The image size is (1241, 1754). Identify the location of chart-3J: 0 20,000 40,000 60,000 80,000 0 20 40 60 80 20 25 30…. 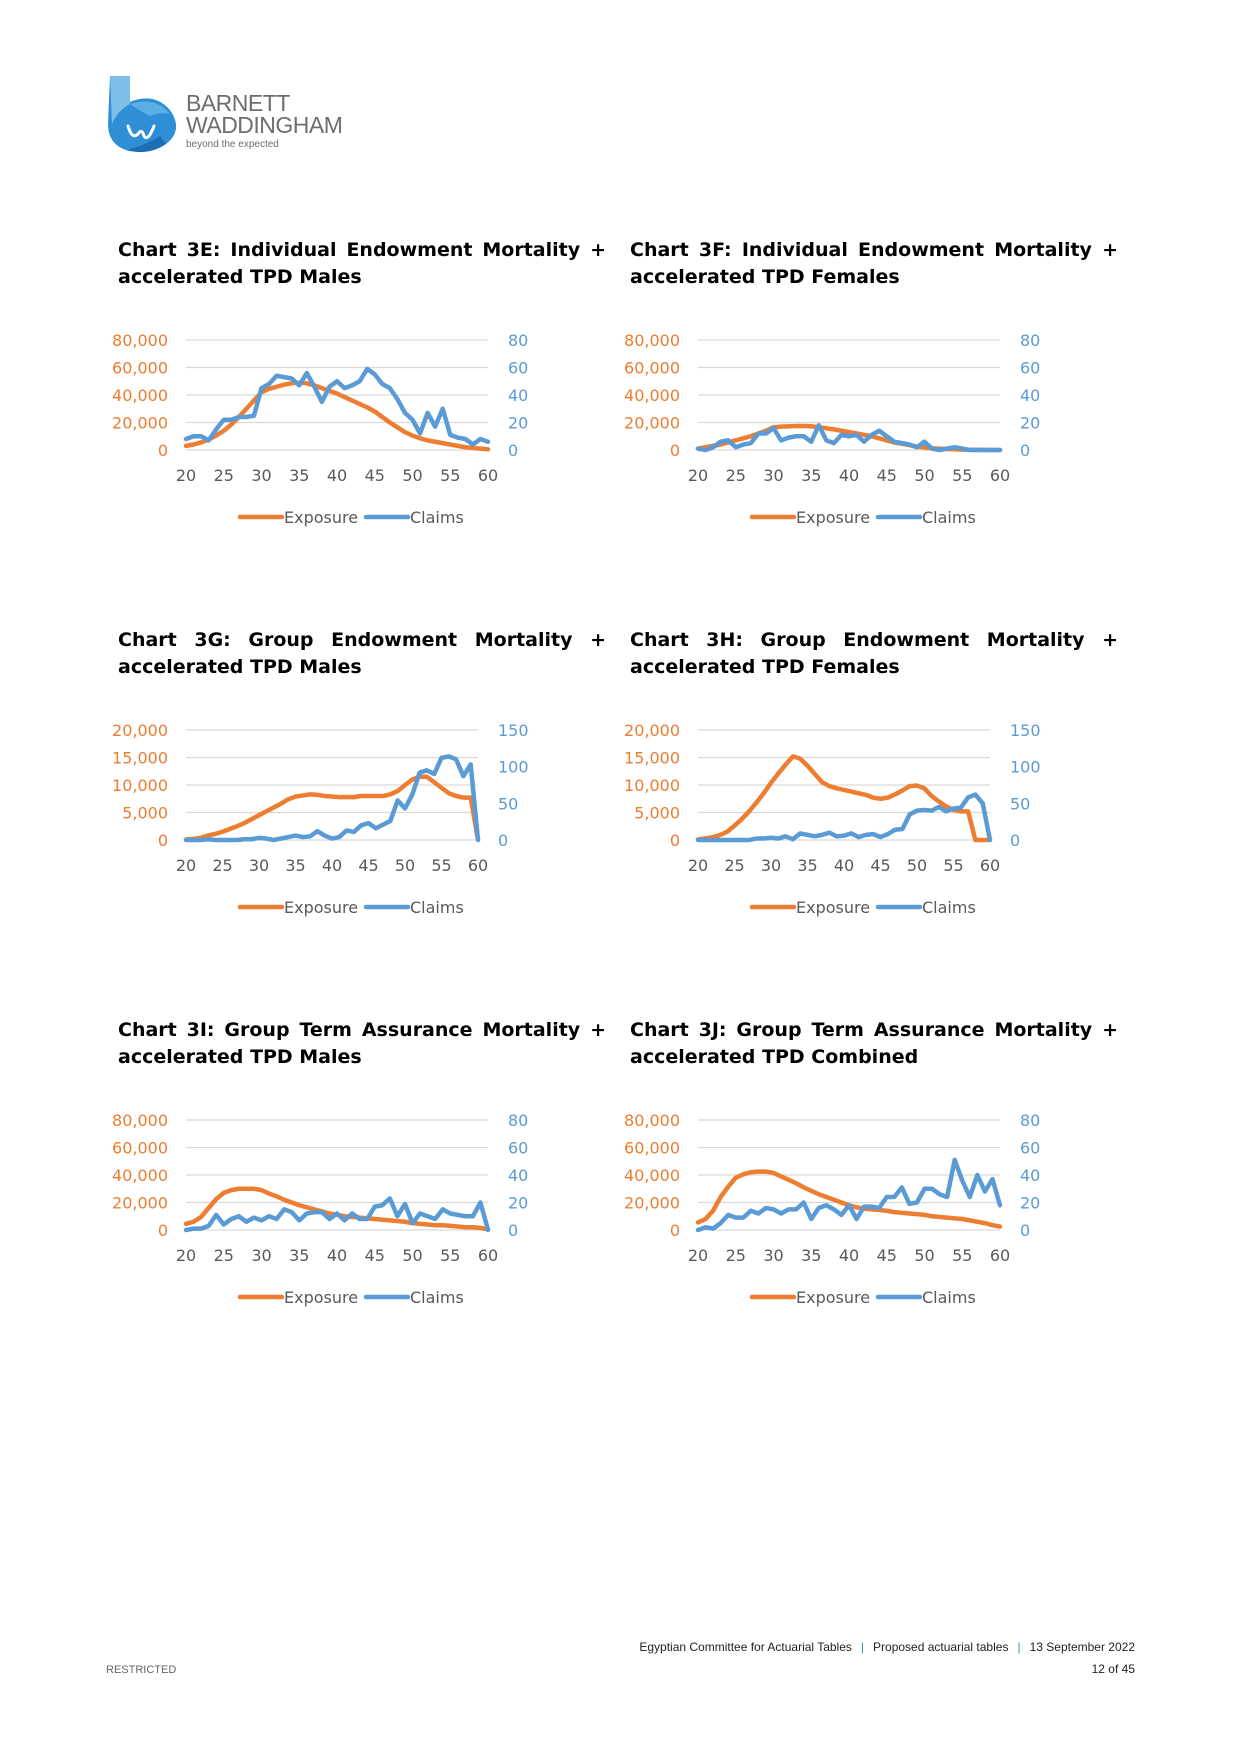
(832, 1209).